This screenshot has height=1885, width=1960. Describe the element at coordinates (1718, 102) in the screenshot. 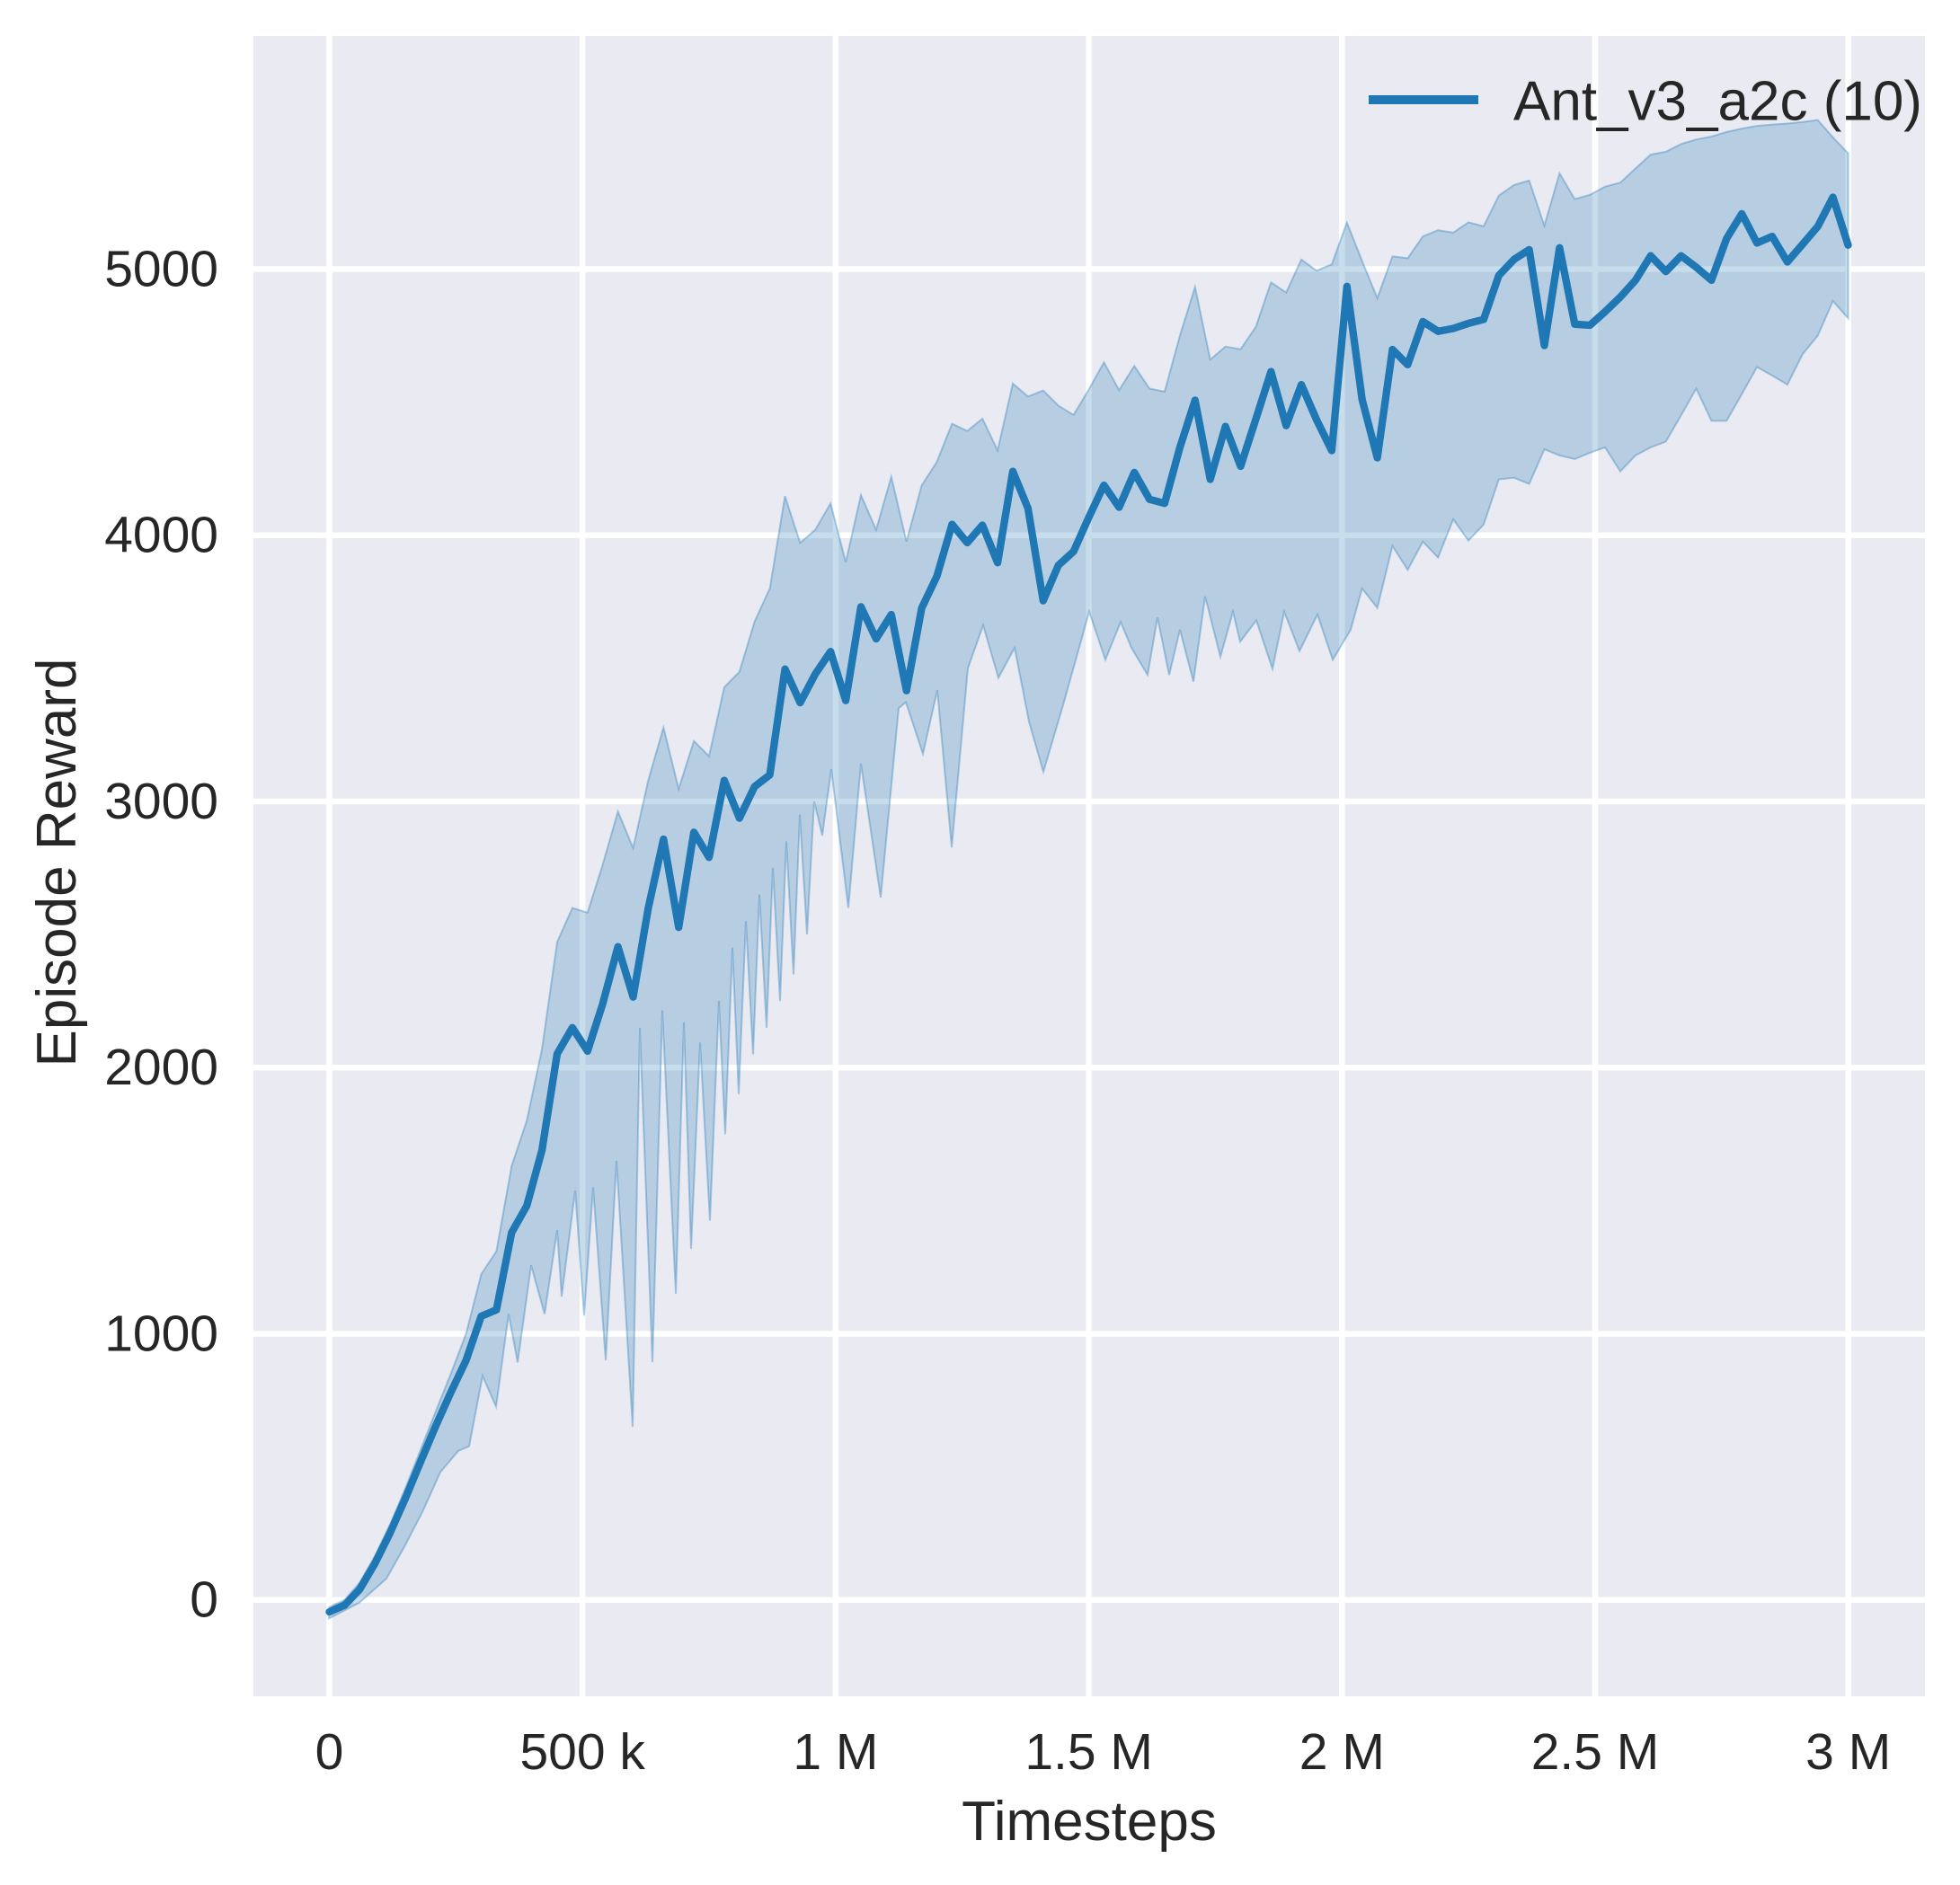

I see `svg-text: Ant_v3_a2c (10)` at that location.